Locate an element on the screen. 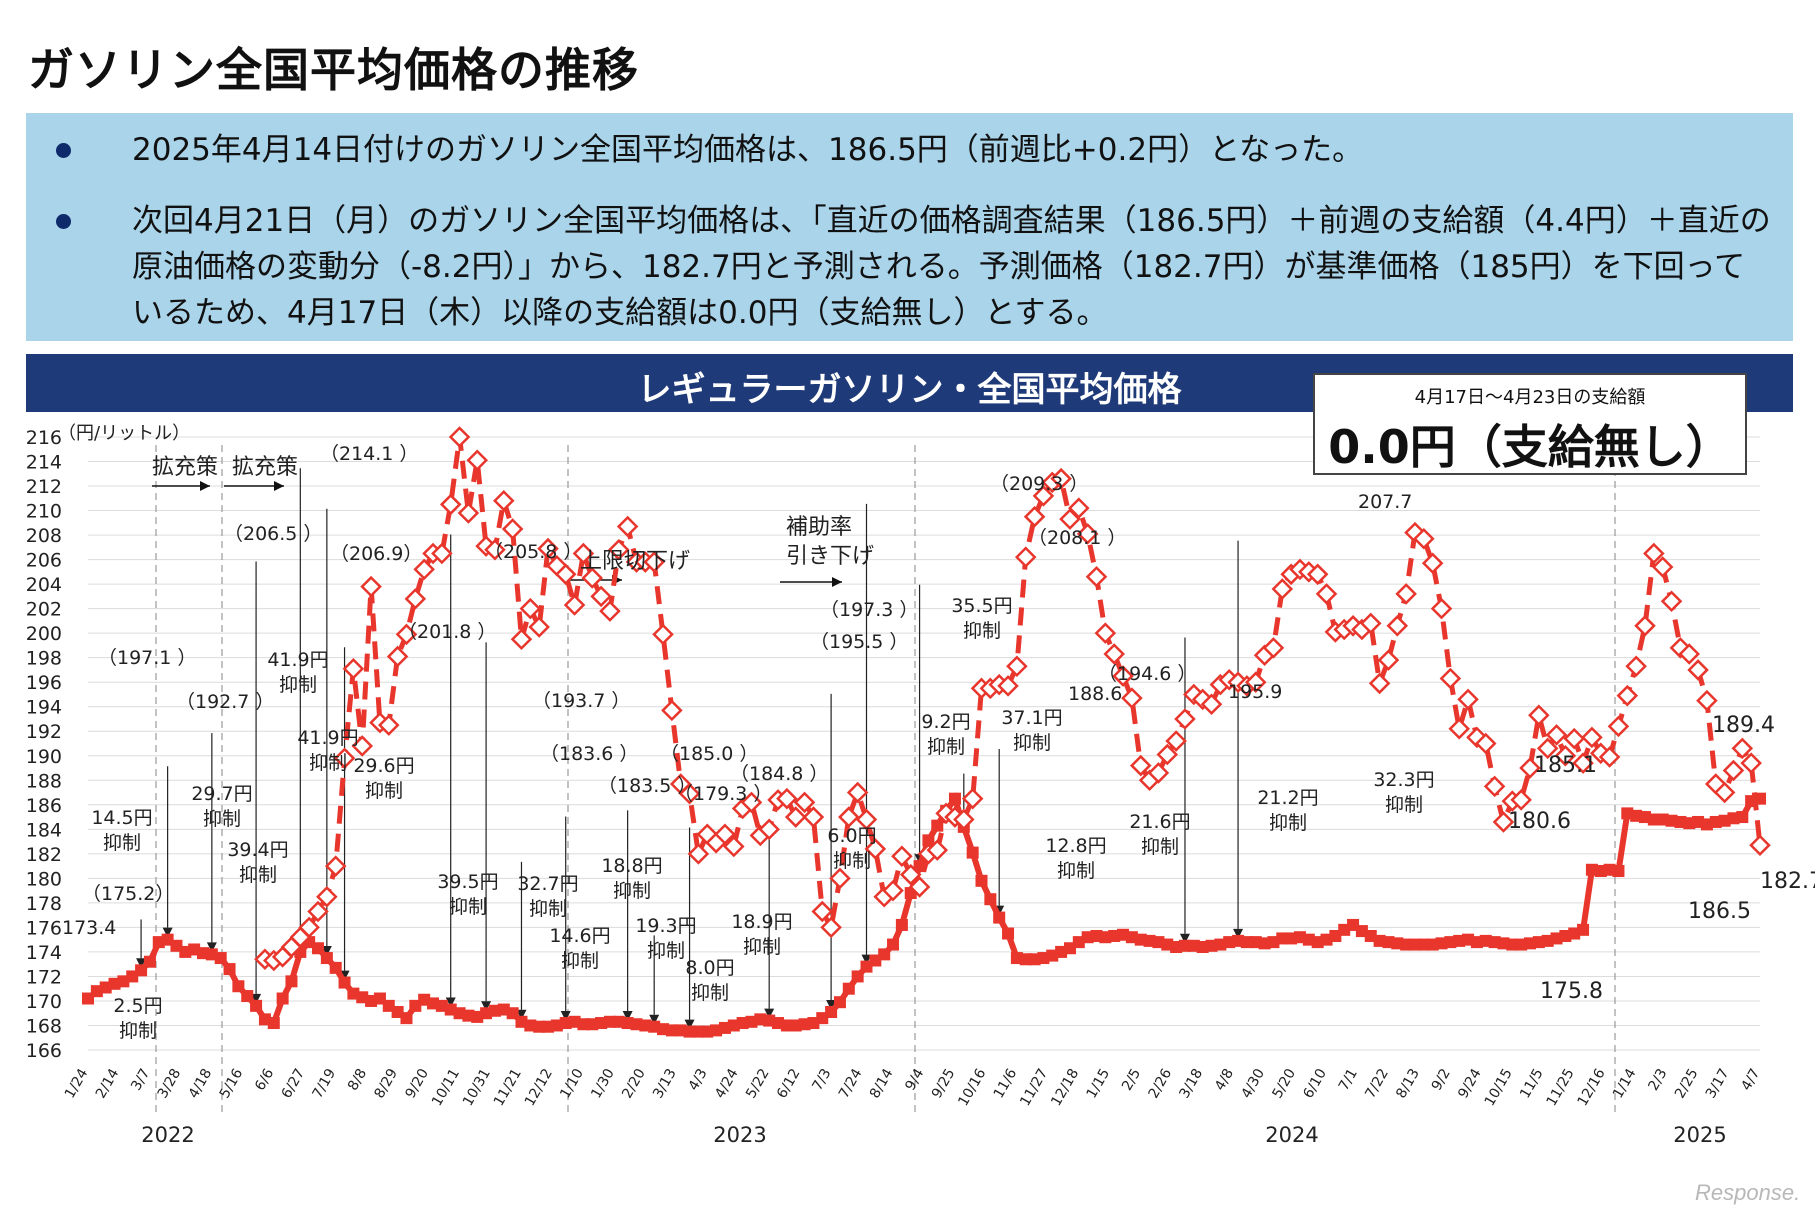 Image resolution: width=1815 pixels, height=1209 pixels. y-tick-label: 166 is located at coordinates (44, 1051).